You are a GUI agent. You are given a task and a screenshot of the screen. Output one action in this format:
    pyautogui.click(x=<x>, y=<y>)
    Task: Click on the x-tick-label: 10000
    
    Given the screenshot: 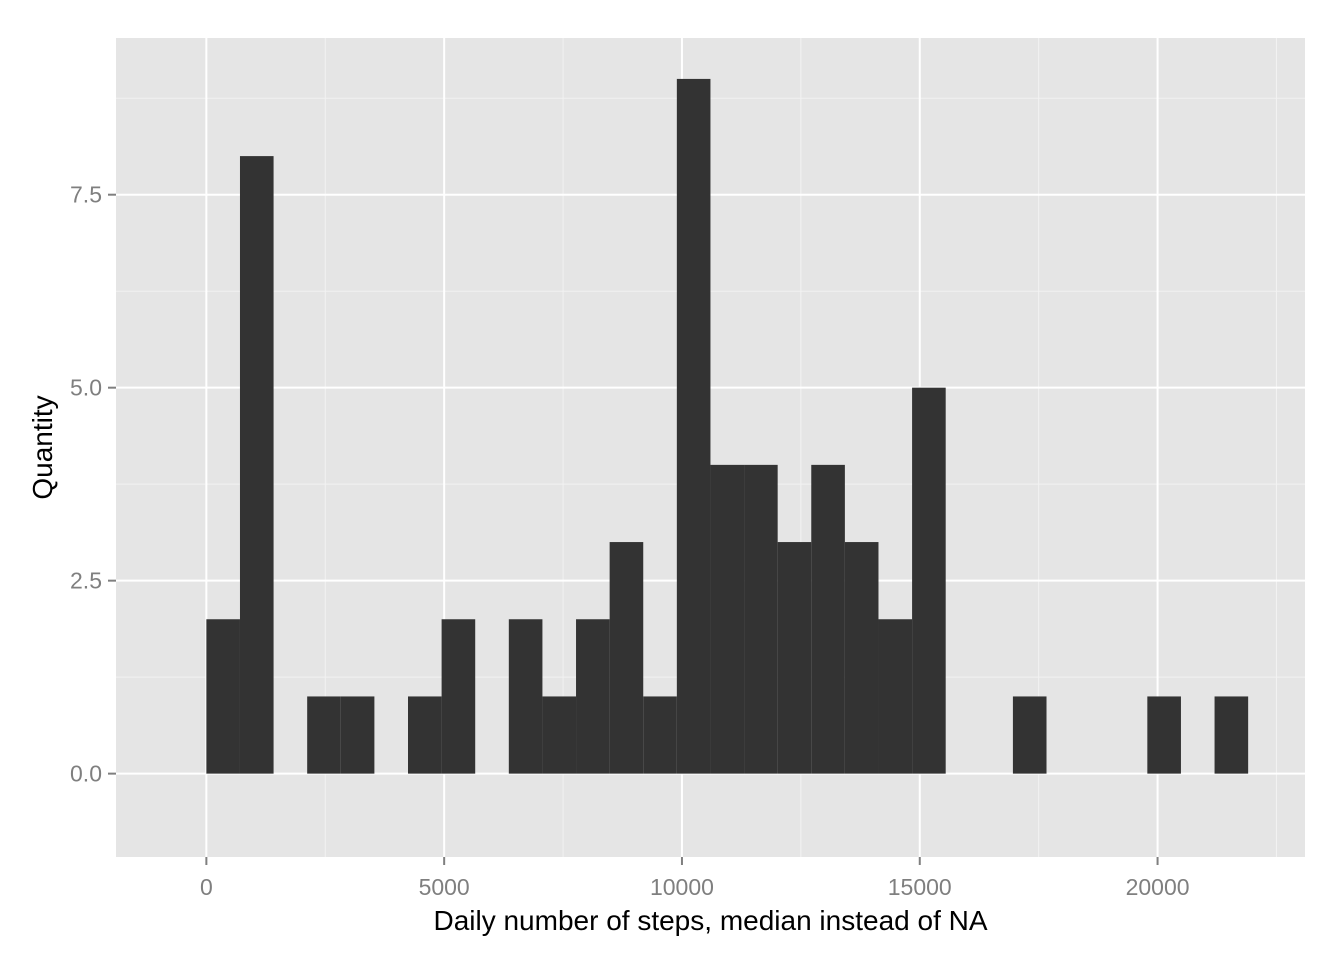 What is the action you would take?
    pyautogui.click(x=682, y=887)
    